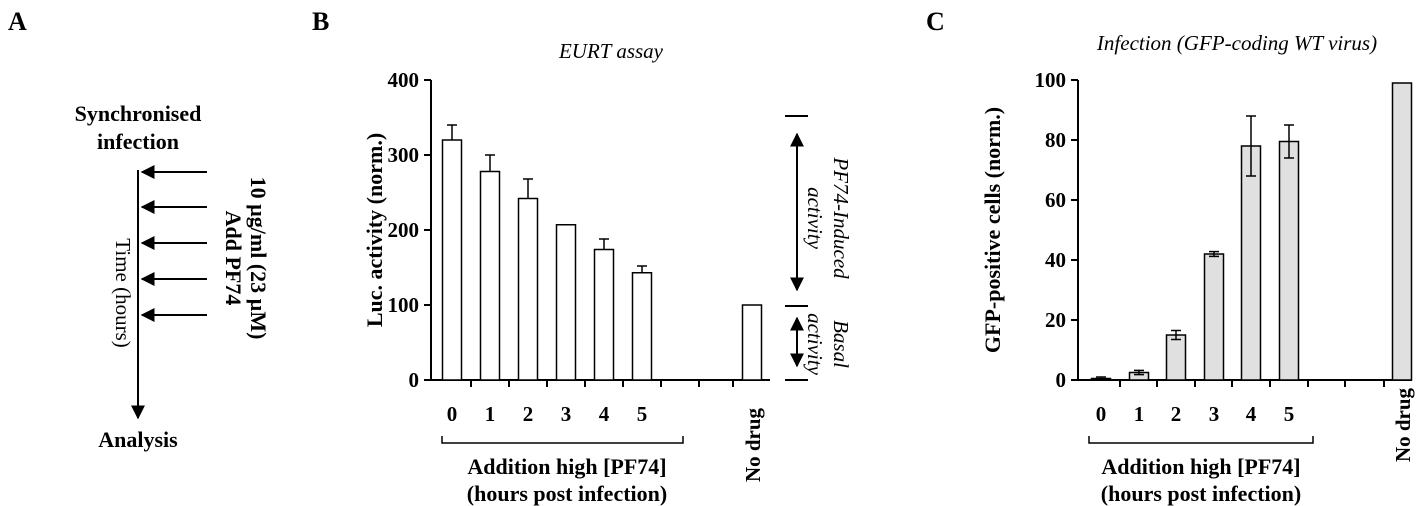 This screenshot has height=506, width=1424. Describe the element at coordinates (1176, 414) in the screenshot. I see `chart-c-category-label: 2` at that location.